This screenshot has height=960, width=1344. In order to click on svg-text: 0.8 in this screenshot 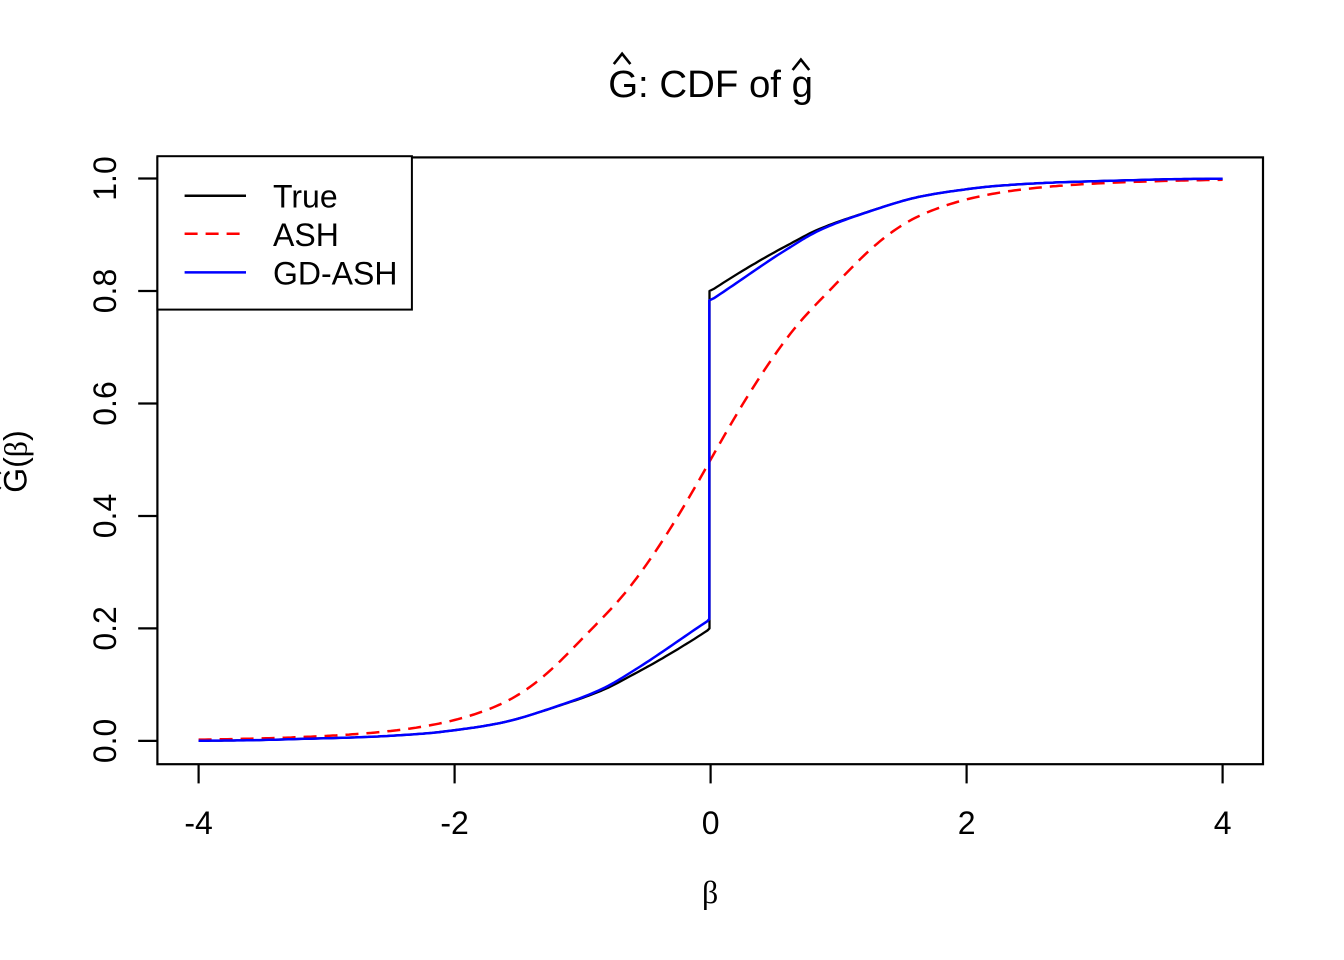, I will do `click(105, 291)`.